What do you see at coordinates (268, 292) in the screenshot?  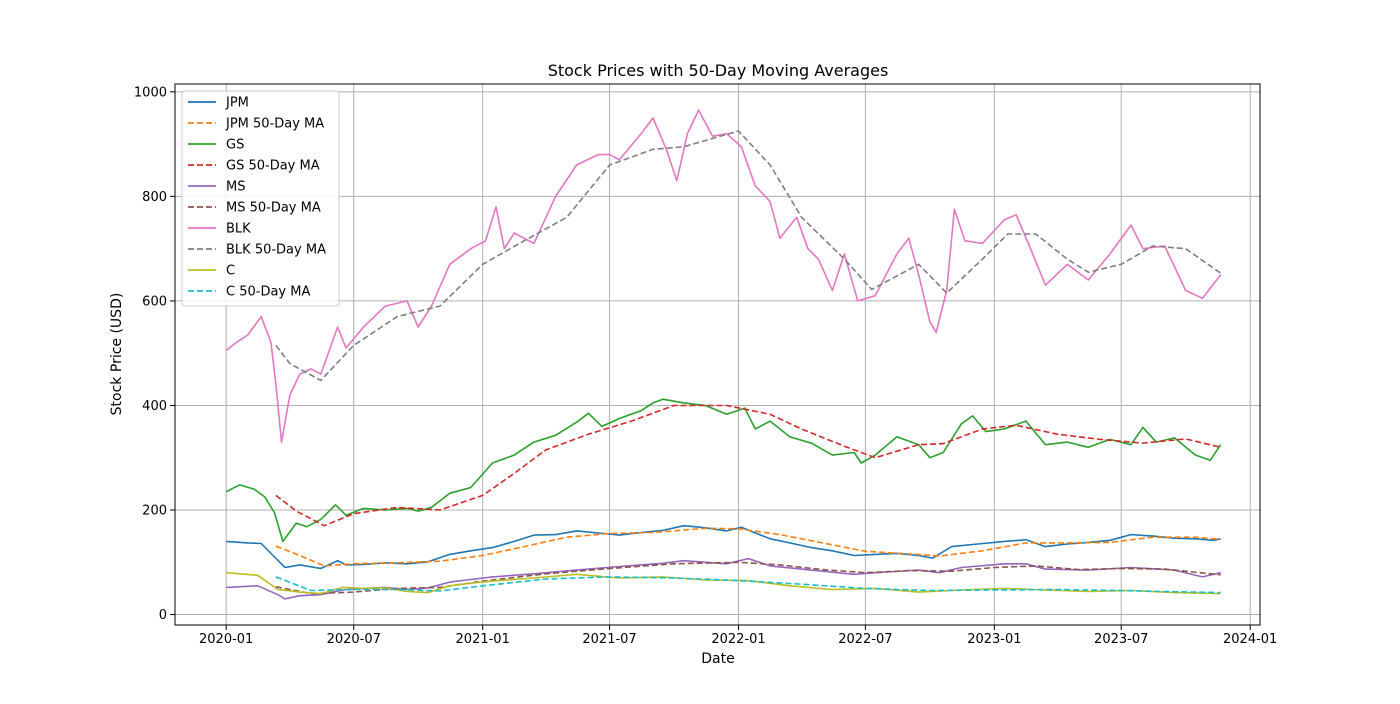 I see `legend-label: C 50-Day MA` at bounding box center [268, 292].